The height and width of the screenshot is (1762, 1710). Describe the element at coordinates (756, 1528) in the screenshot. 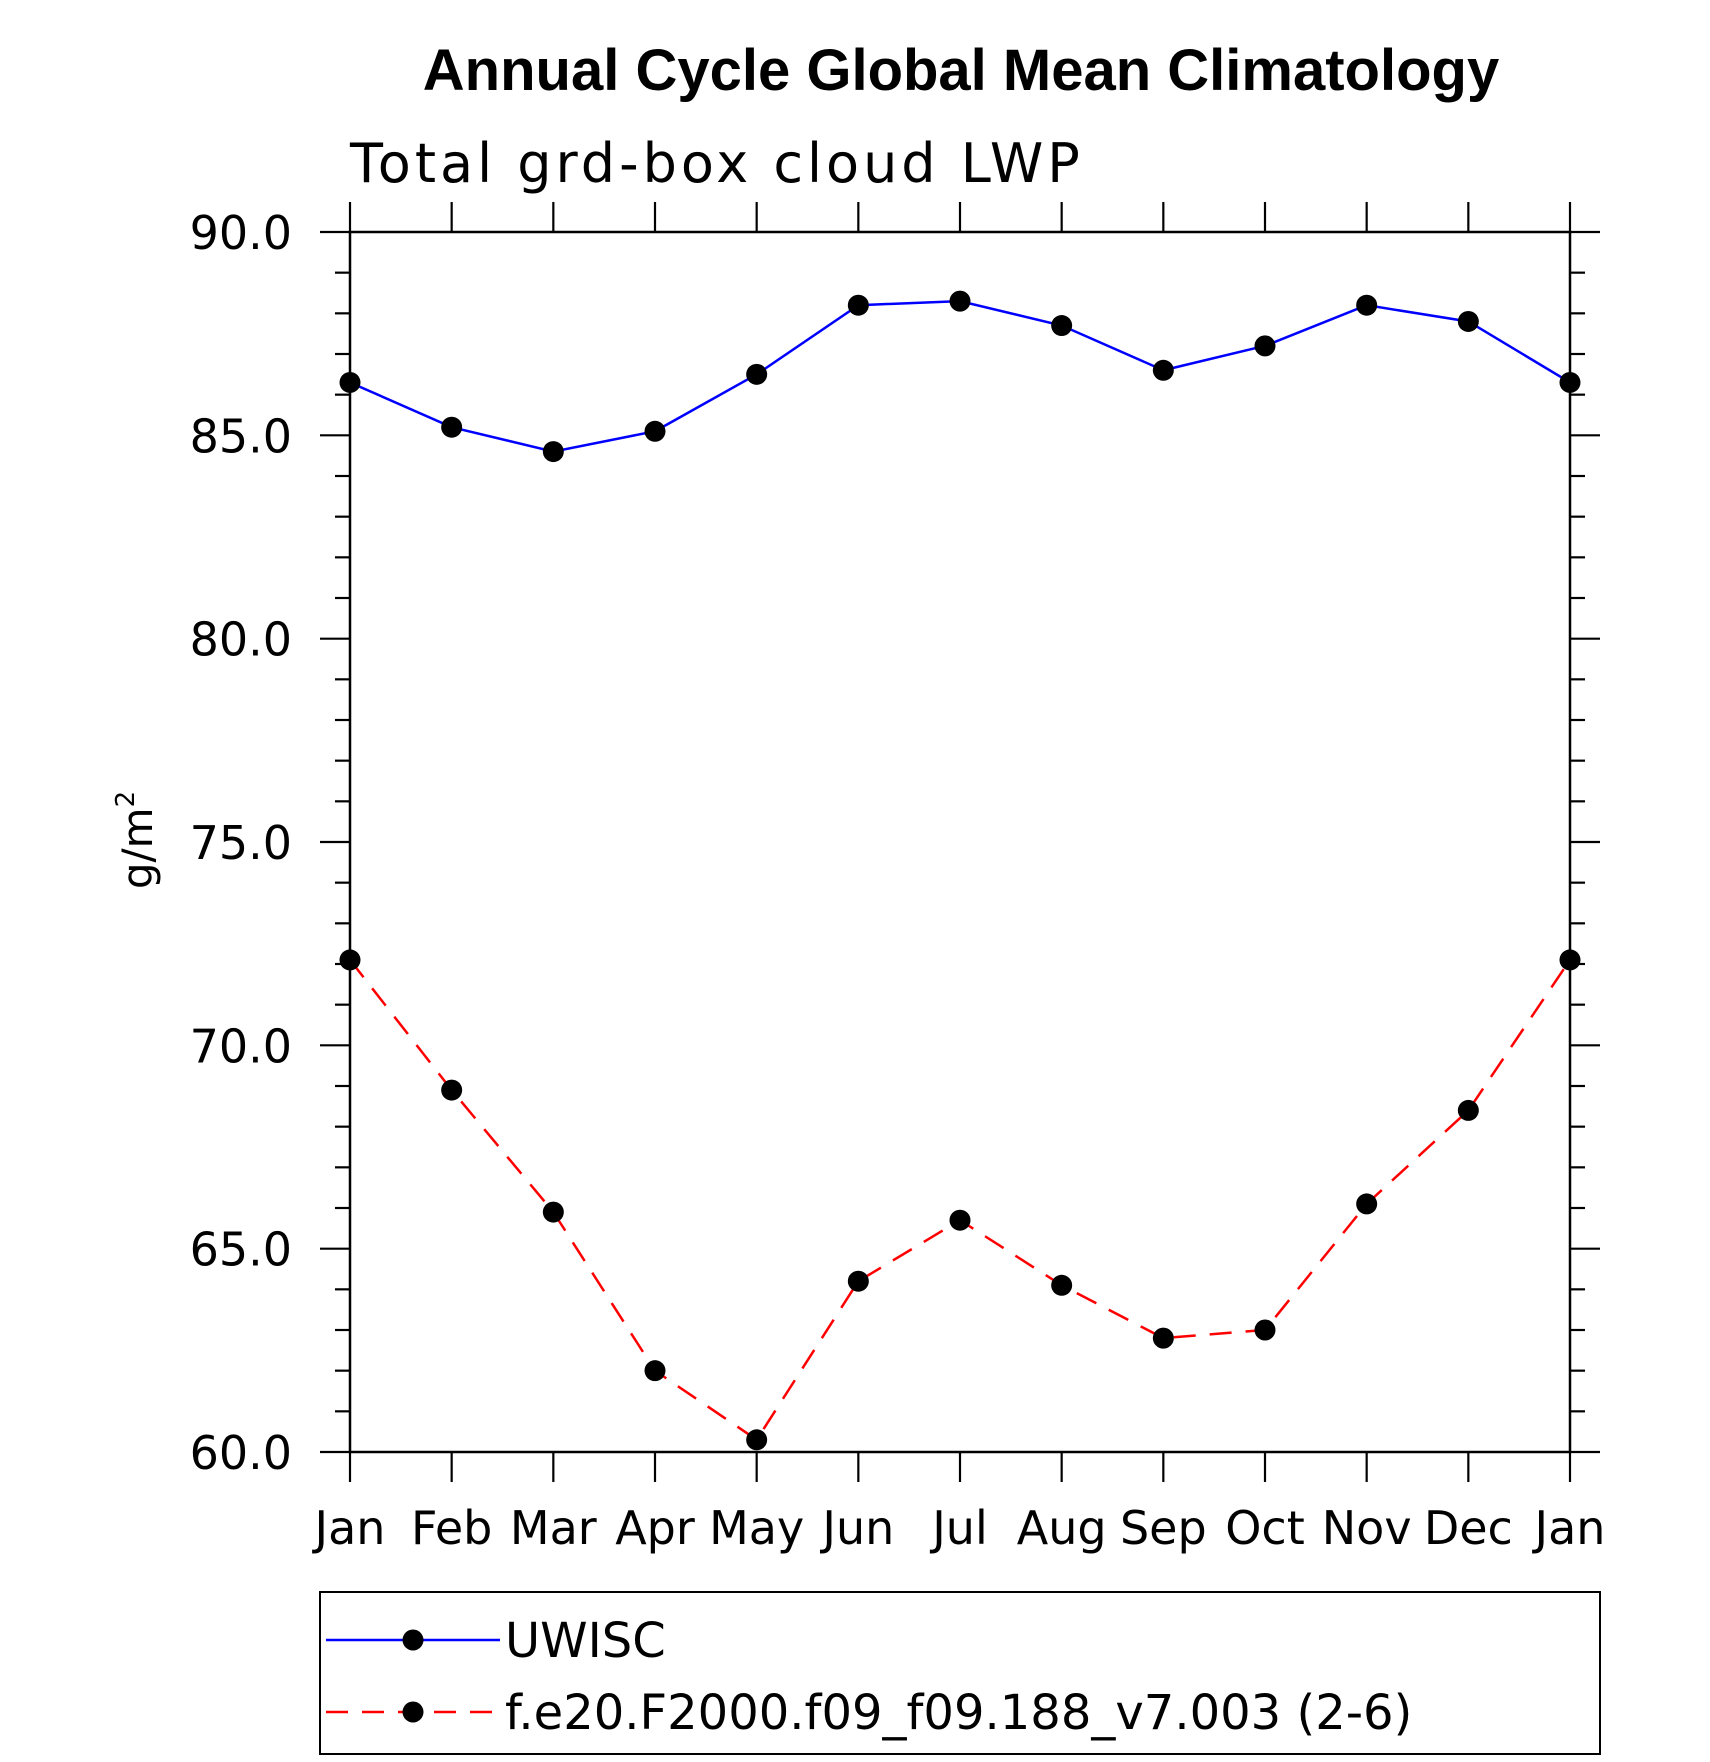

I see `x-tick-label: May` at that location.